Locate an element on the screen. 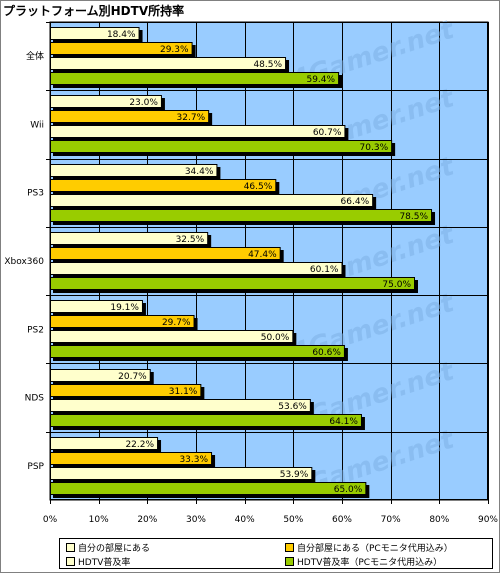 This screenshot has width=500, height=573. data-label: 60.7% is located at coordinates (327, 133).